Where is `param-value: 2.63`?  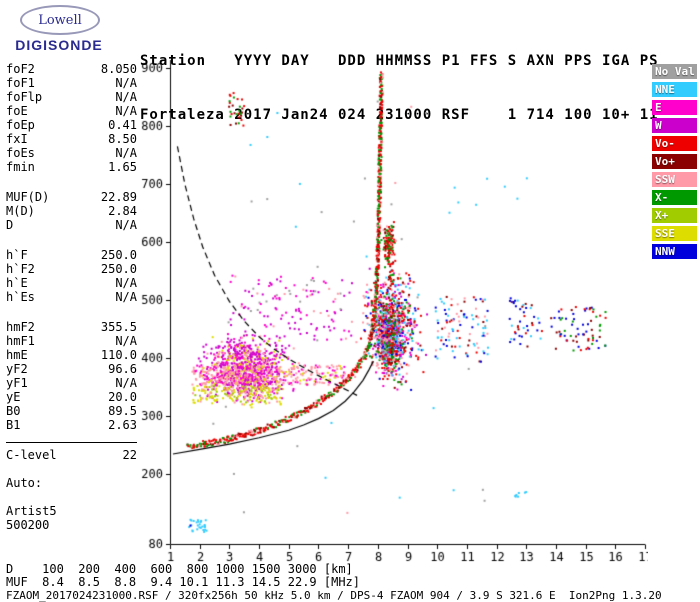 param-value: 2.63 is located at coordinates (122, 425).